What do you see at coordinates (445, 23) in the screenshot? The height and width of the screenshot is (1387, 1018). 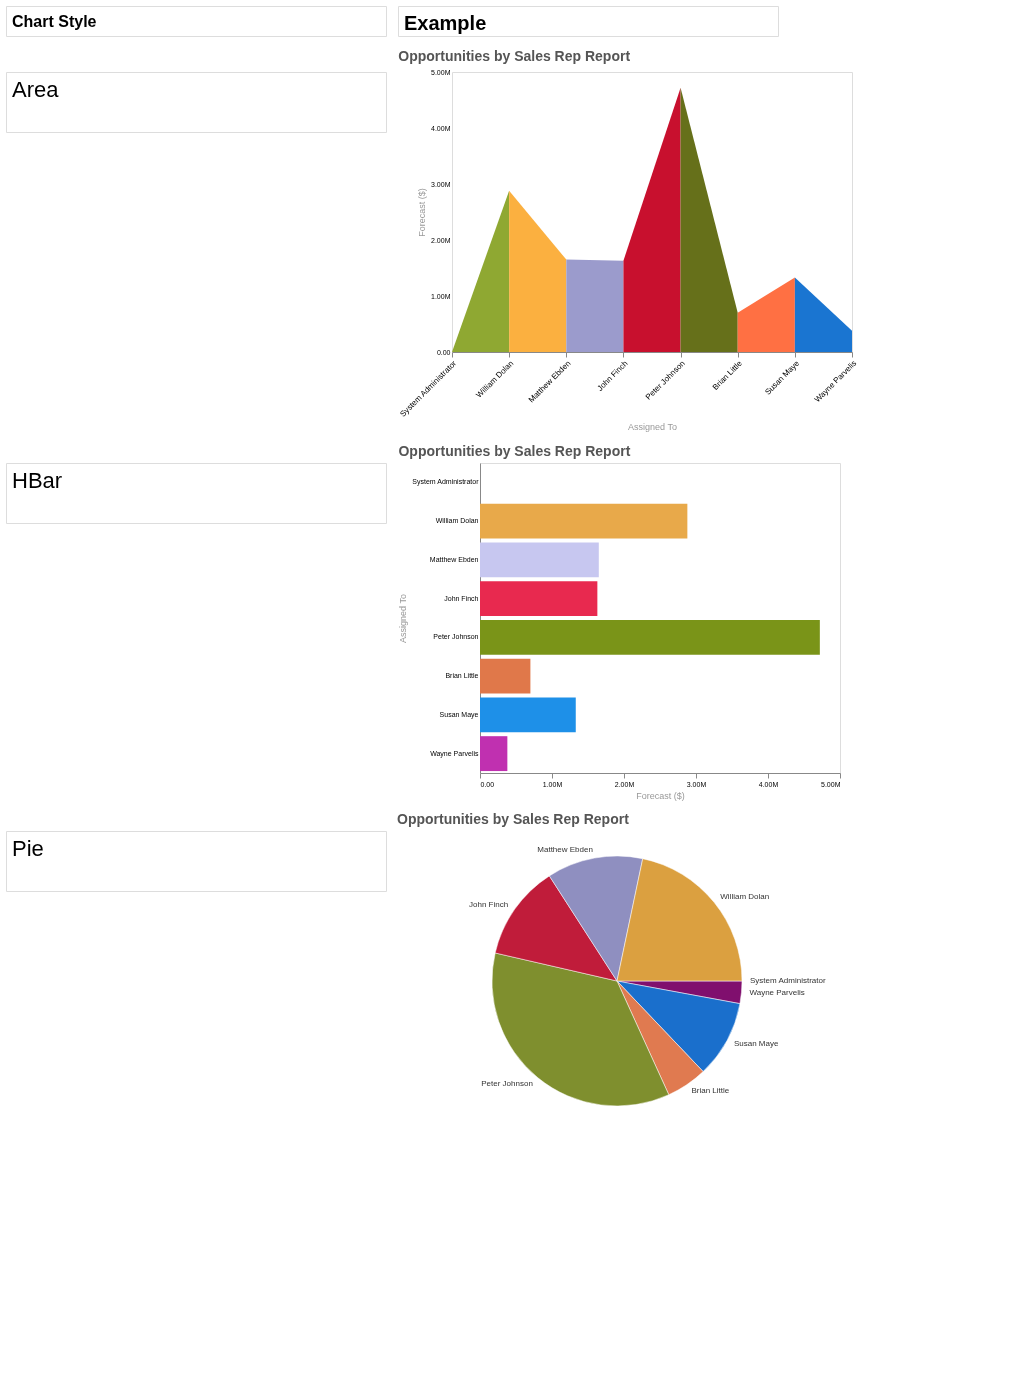 I see `text: Example` at bounding box center [445, 23].